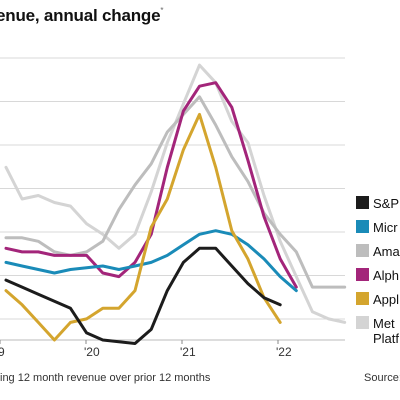 The width and height of the screenshot is (400, 400). I want to click on legend-label: Appl, so click(386, 299).